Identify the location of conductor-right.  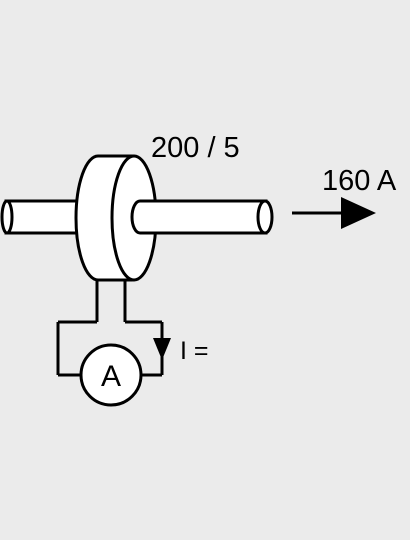
(202, 217).